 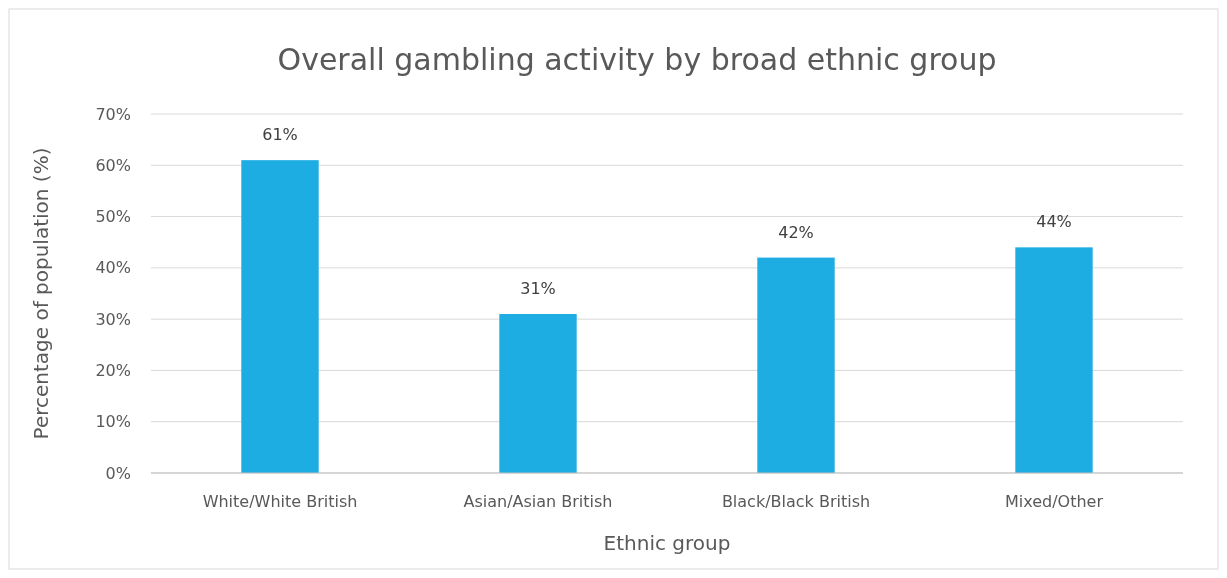 I want to click on x-tick-label: Asian/Asian British, so click(x=538, y=501).